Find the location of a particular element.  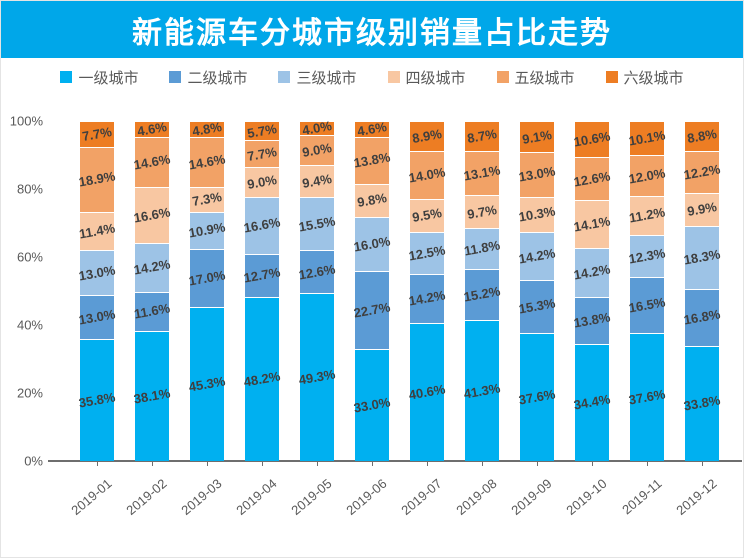

x-axis-label: 2019-09 is located at coordinates (531, 496).